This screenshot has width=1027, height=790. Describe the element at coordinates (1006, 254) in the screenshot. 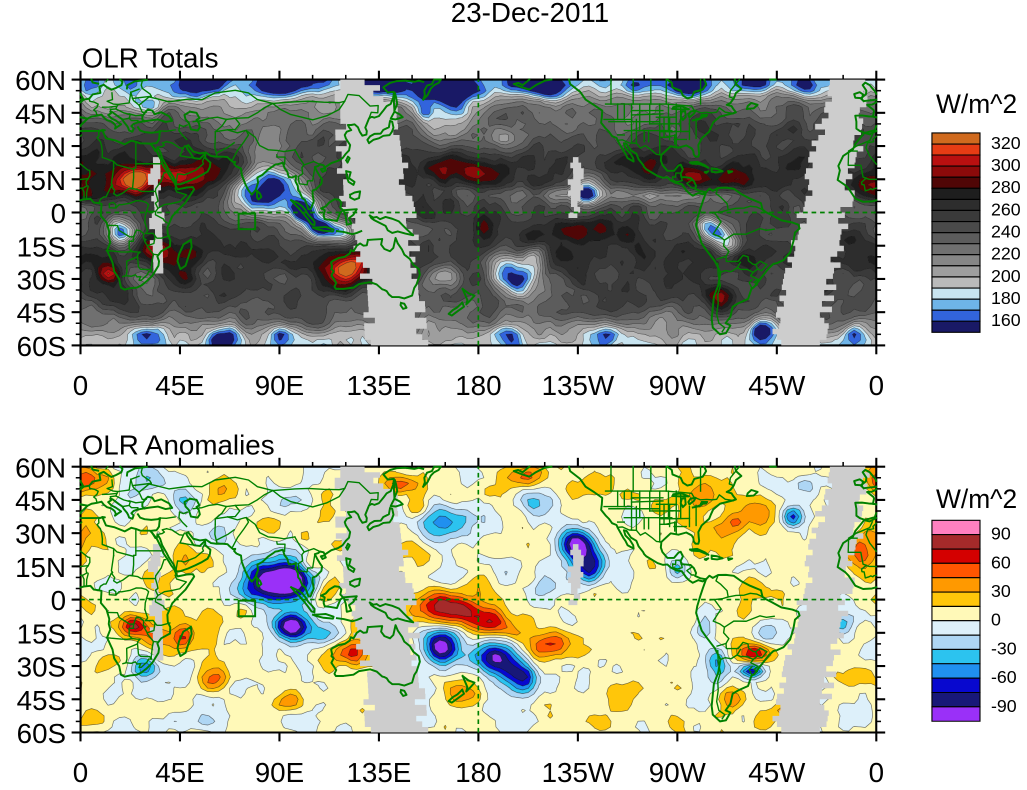

I see `svg-text: 220` at that location.